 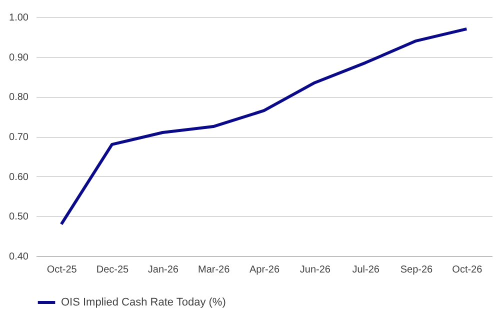 I want to click on x-tick-label: Jul-26, so click(x=366, y=270).